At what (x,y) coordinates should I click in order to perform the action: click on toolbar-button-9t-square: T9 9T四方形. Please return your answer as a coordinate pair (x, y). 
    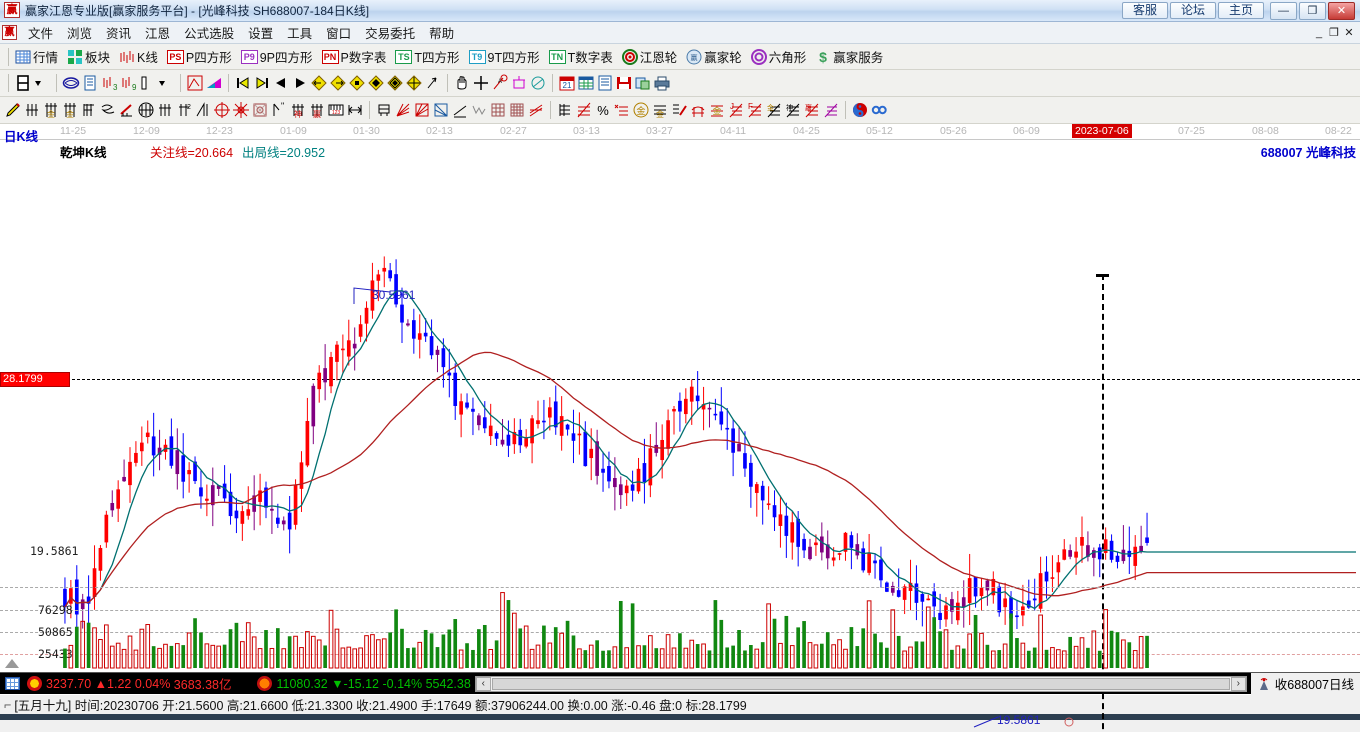
    Looking at the image, I should click on (507, 56).